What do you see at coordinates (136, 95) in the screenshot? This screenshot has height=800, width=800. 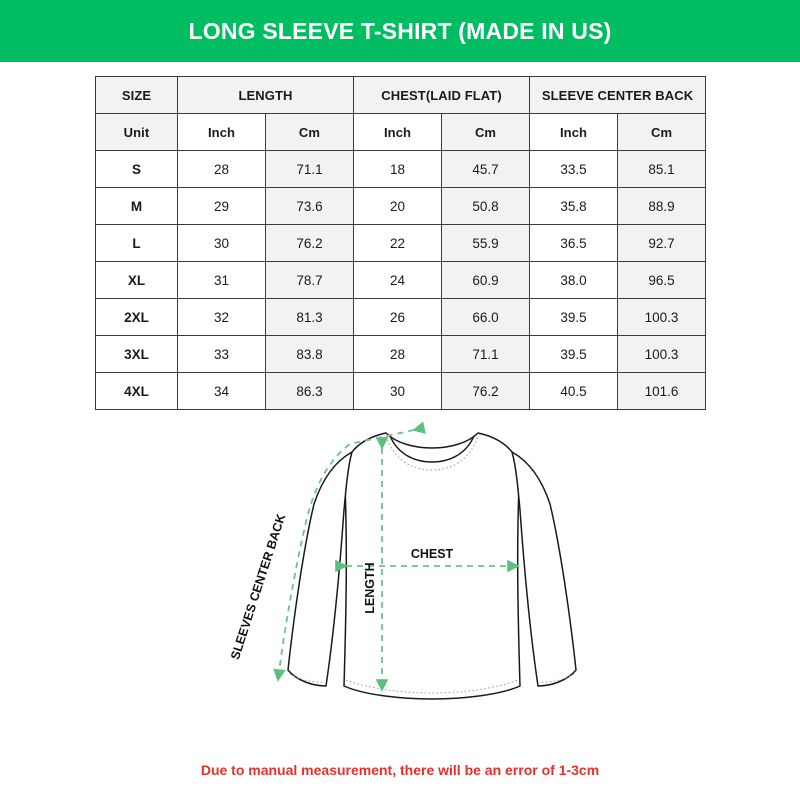 I see `column-header-size: SIZE` at bounding box center [136, 95].